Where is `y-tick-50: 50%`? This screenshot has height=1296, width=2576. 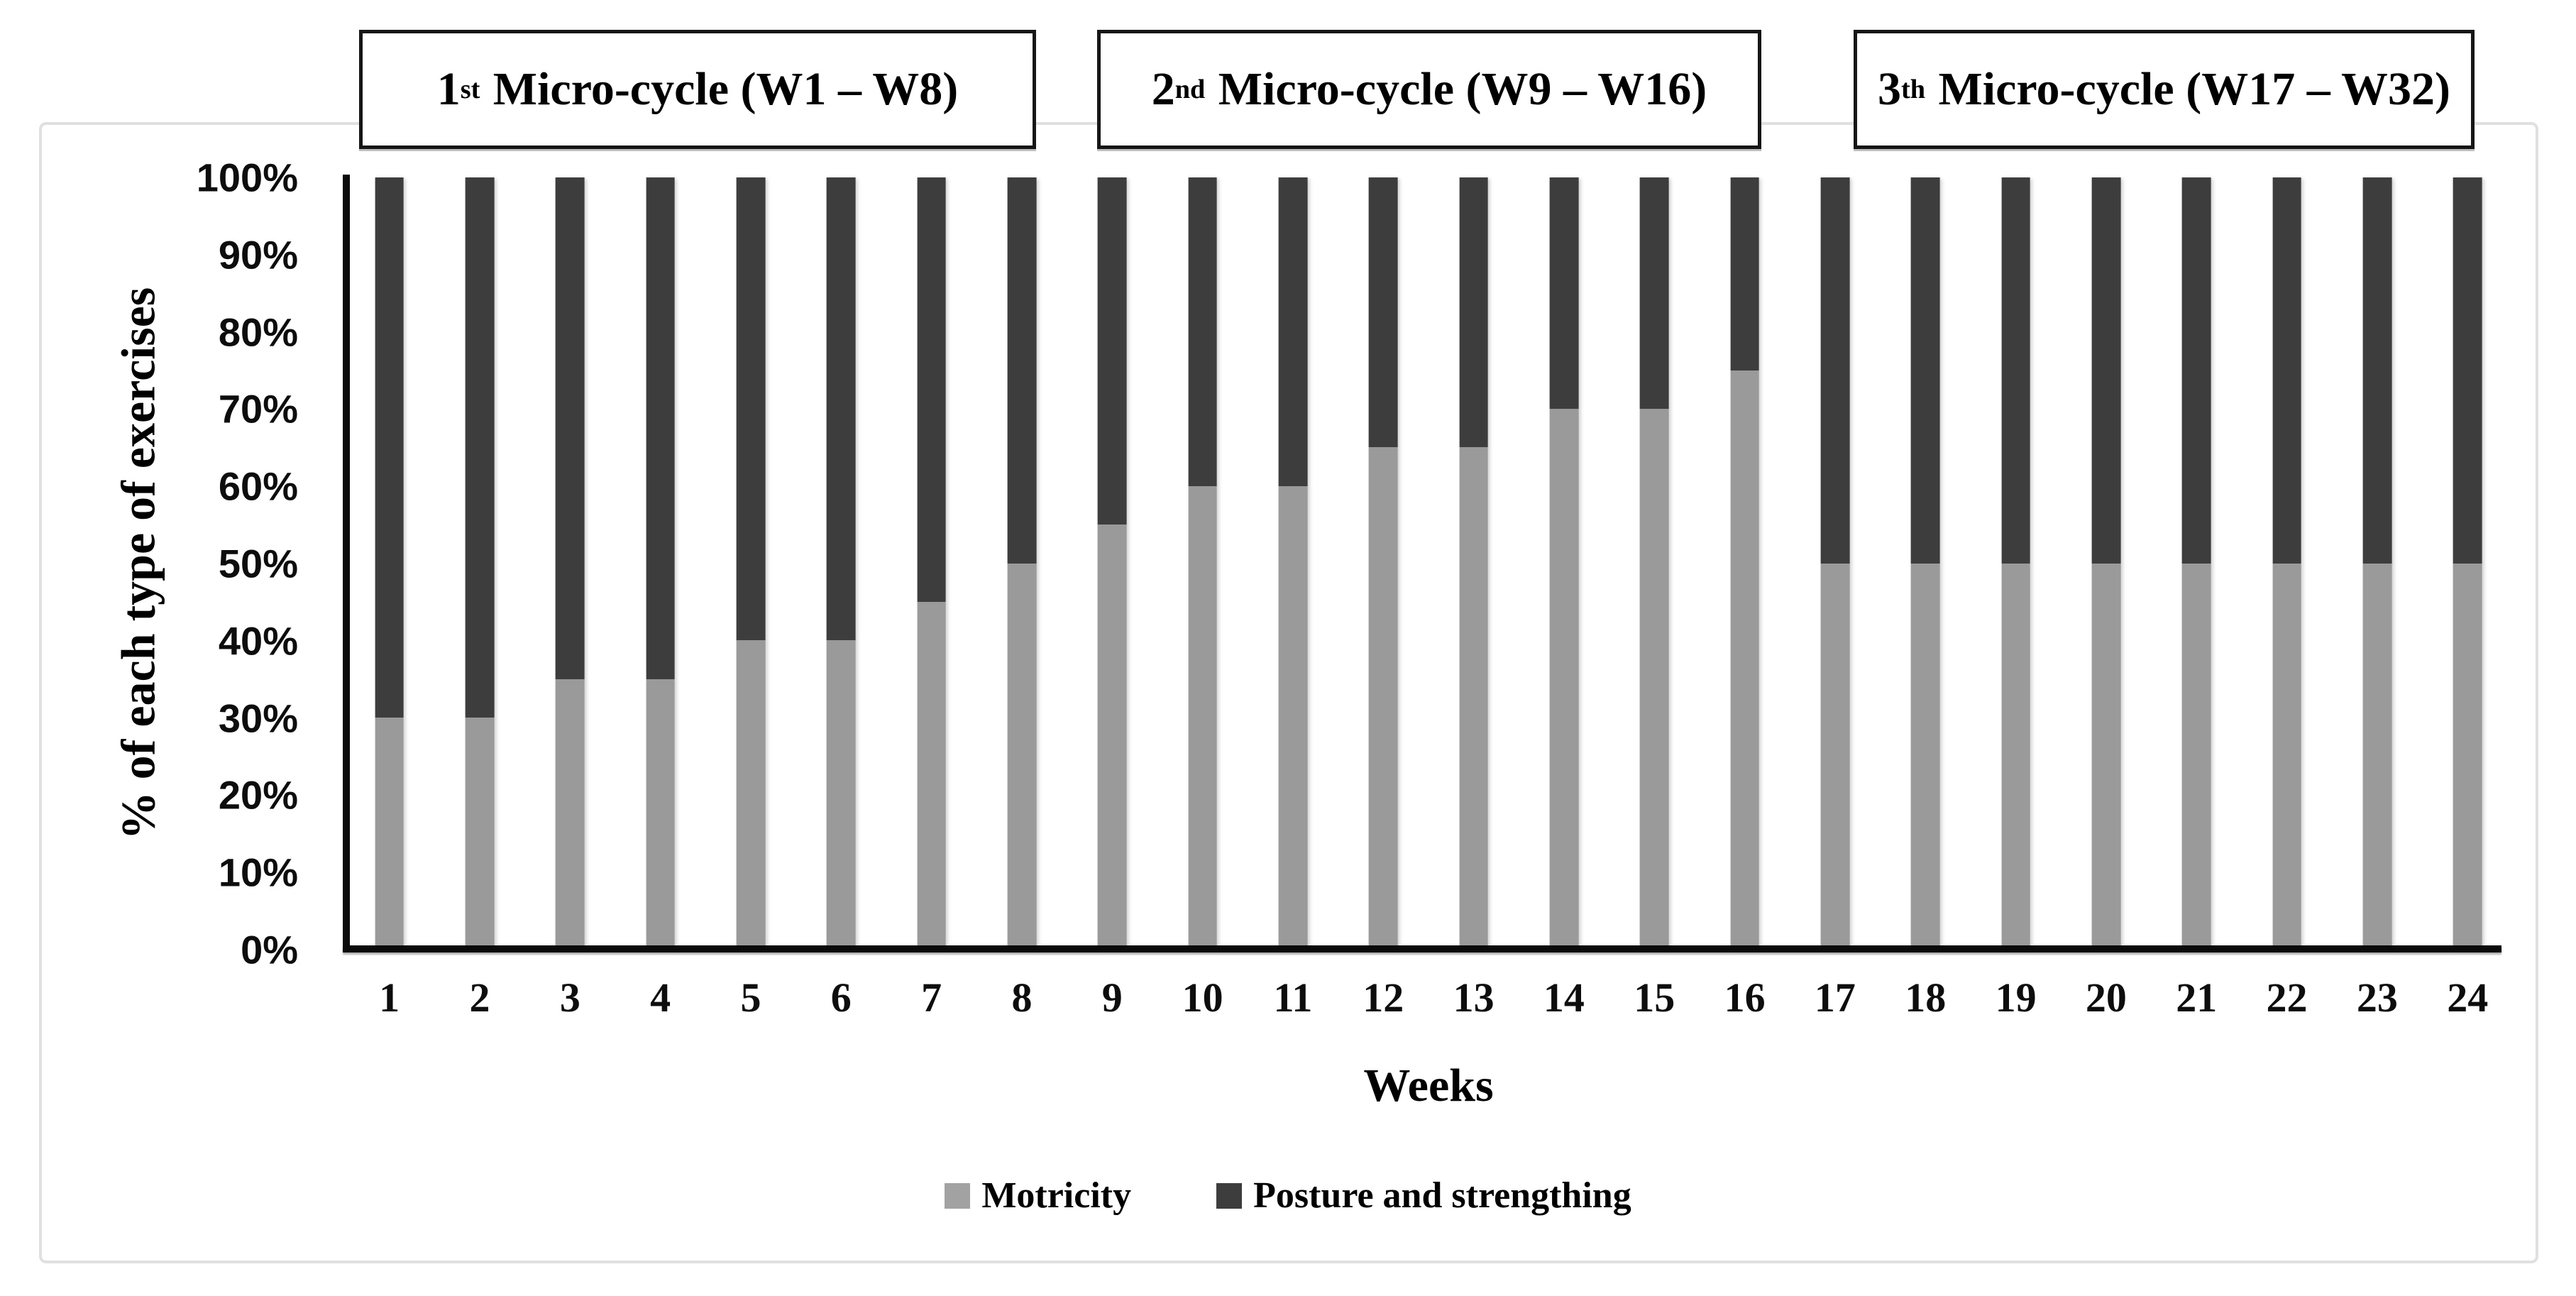
y-tick-50: 50% is located at coordinates (258, 563).